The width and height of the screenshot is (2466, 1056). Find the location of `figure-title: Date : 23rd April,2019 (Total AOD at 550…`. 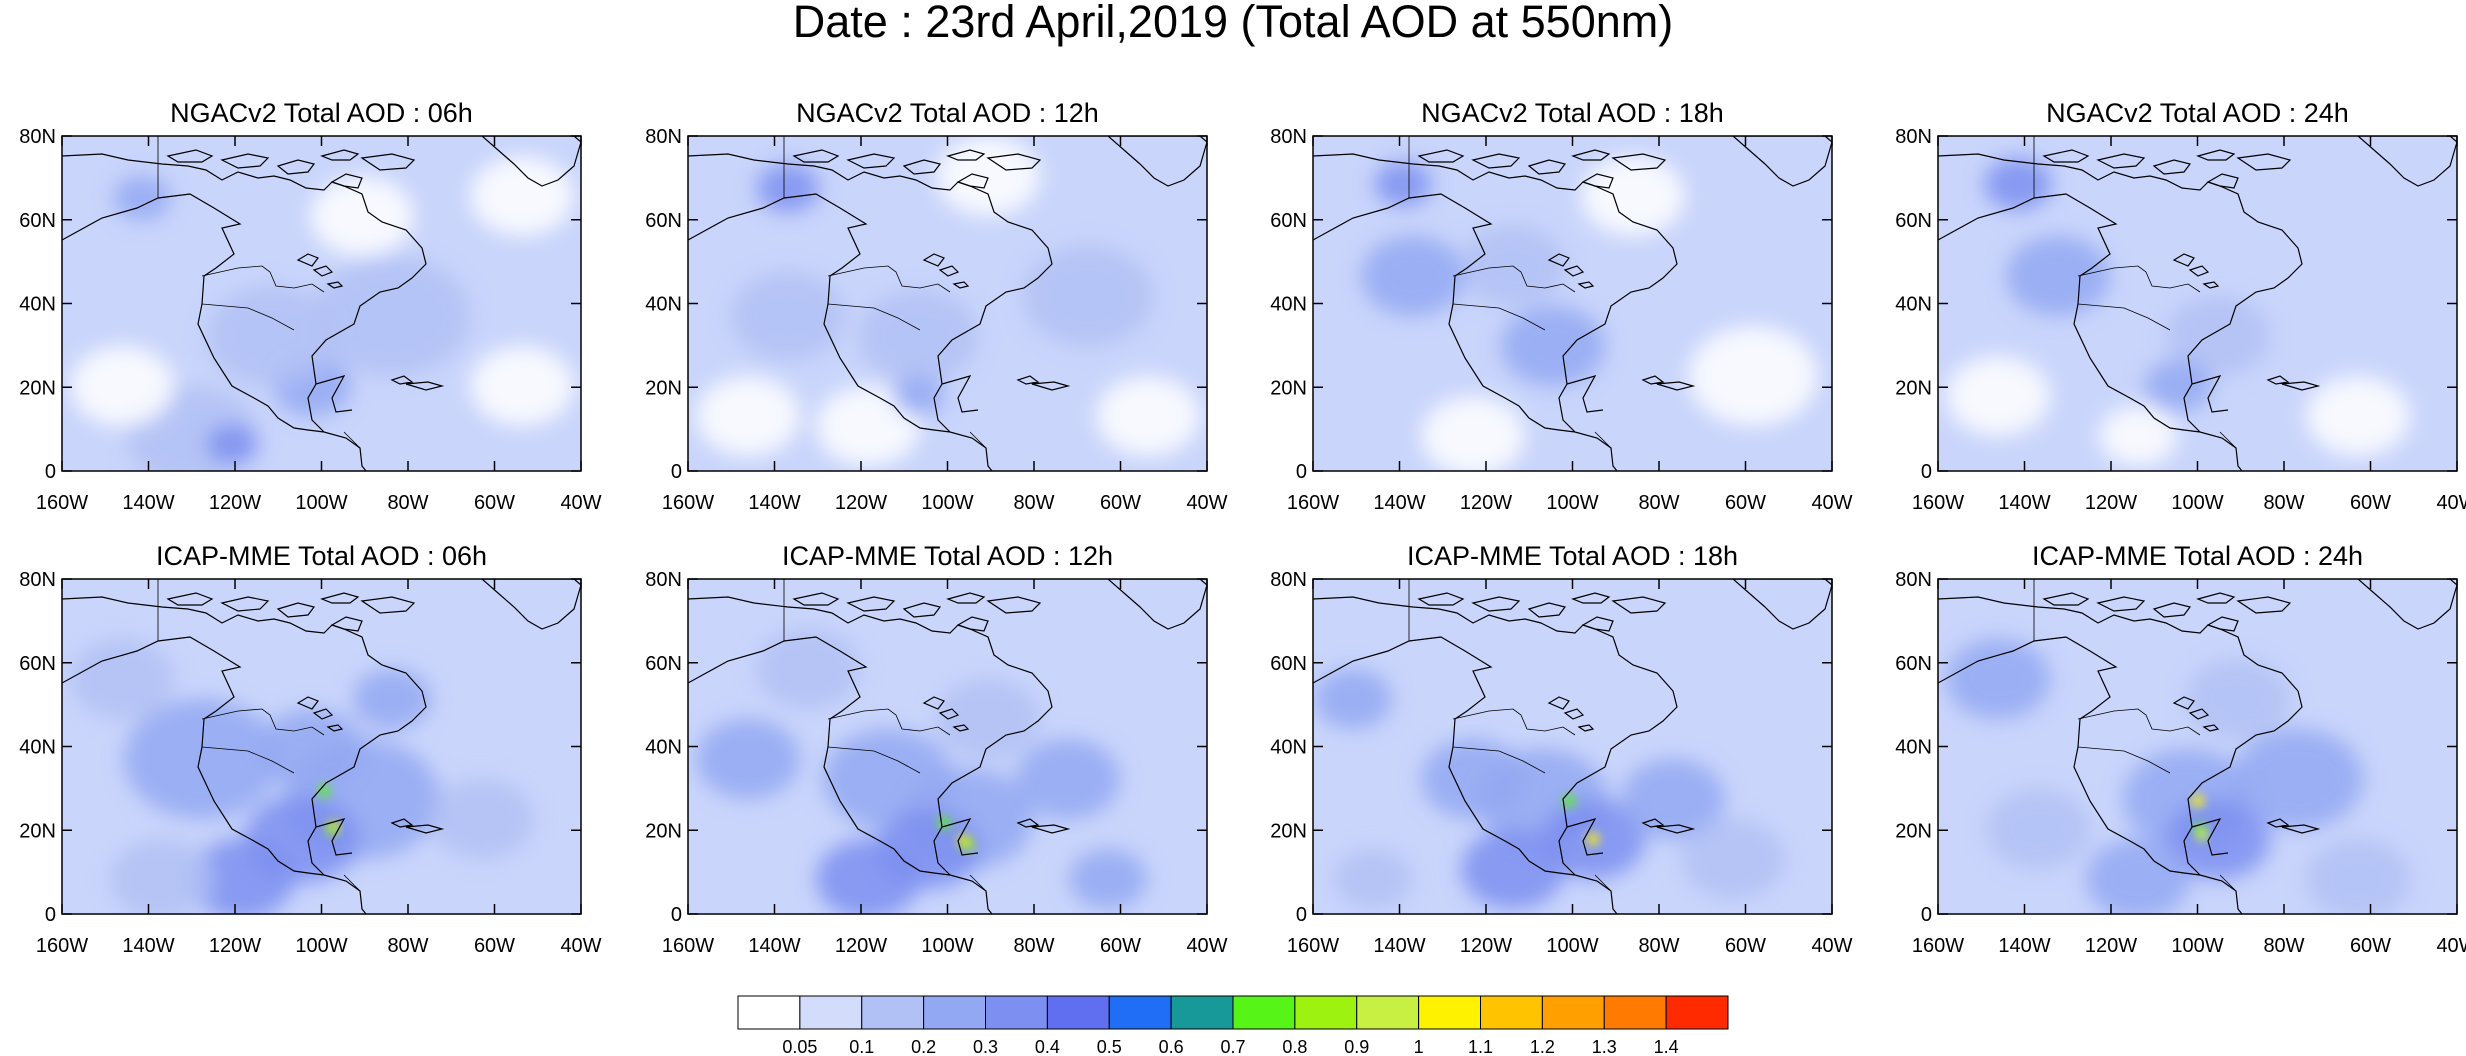

figure-title: Date : 23rd April,2019 (Total AOD at 550… is located at coordinates (1233, 23).